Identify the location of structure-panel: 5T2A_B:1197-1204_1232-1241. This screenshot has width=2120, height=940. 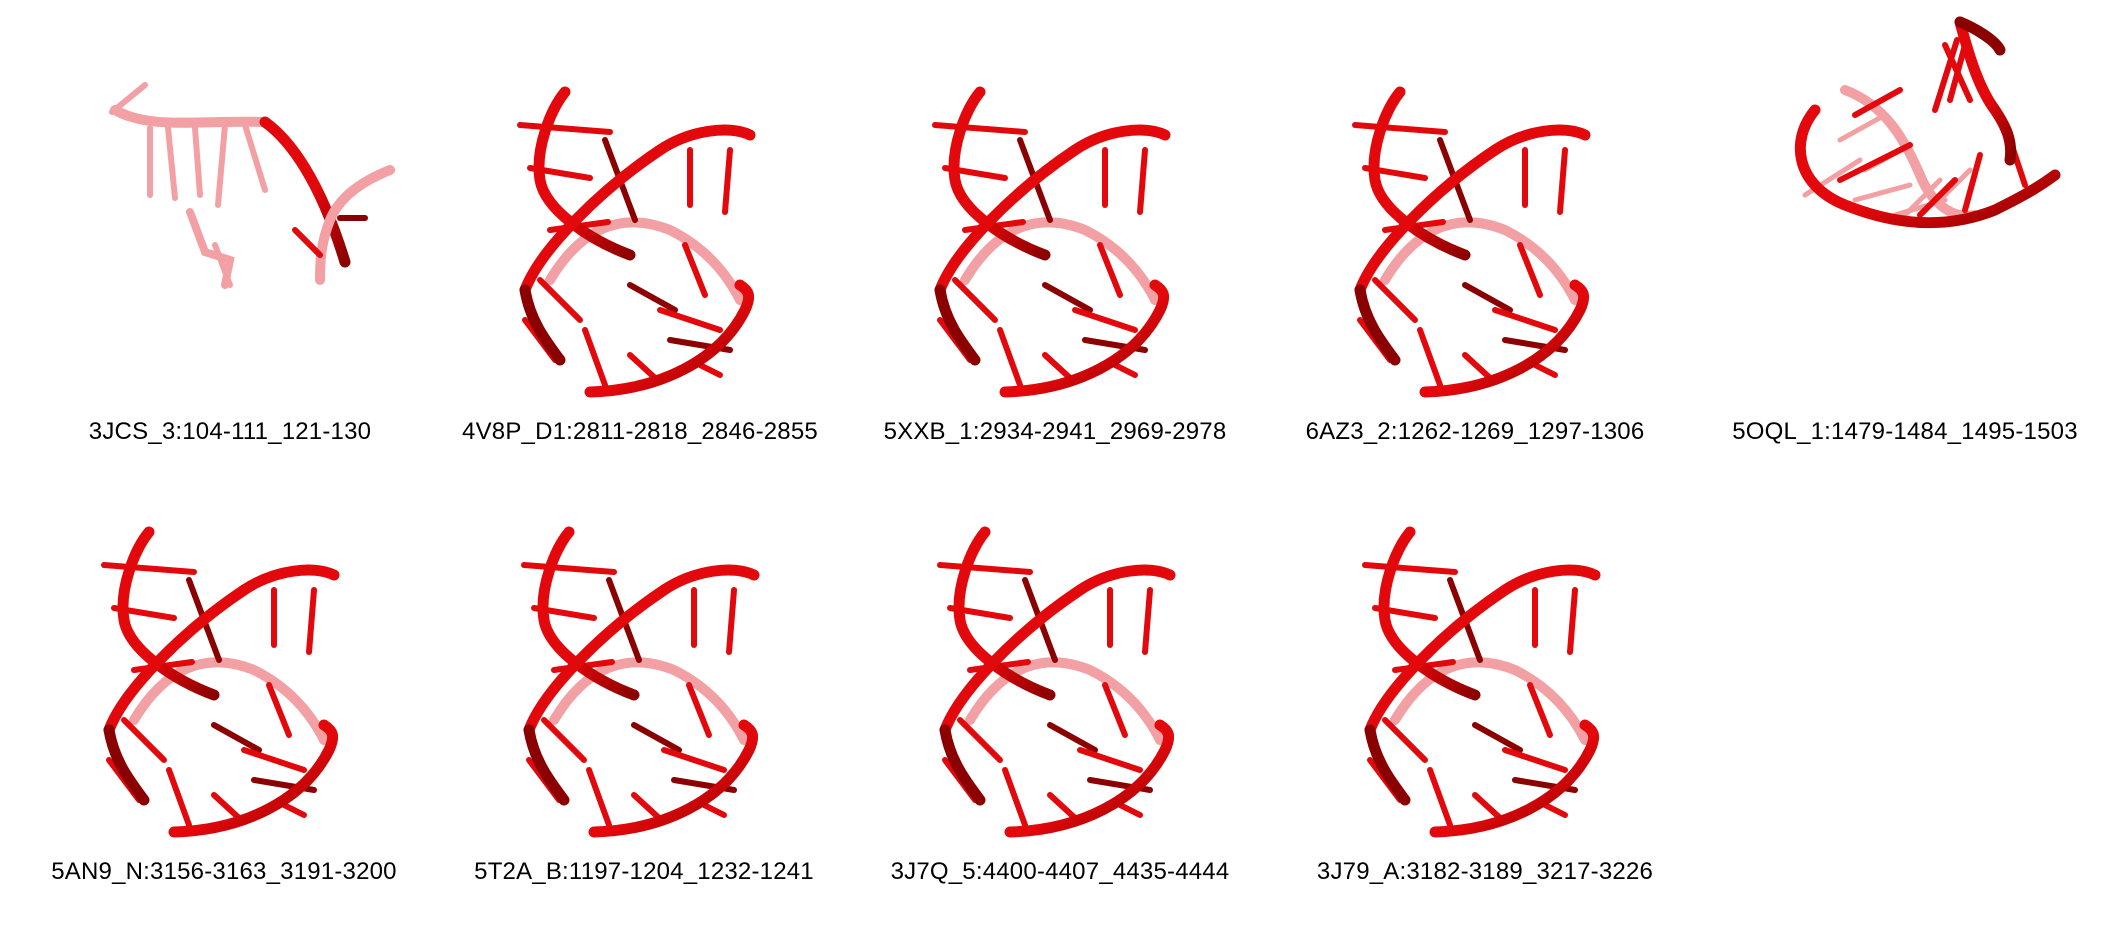
(644, 662).